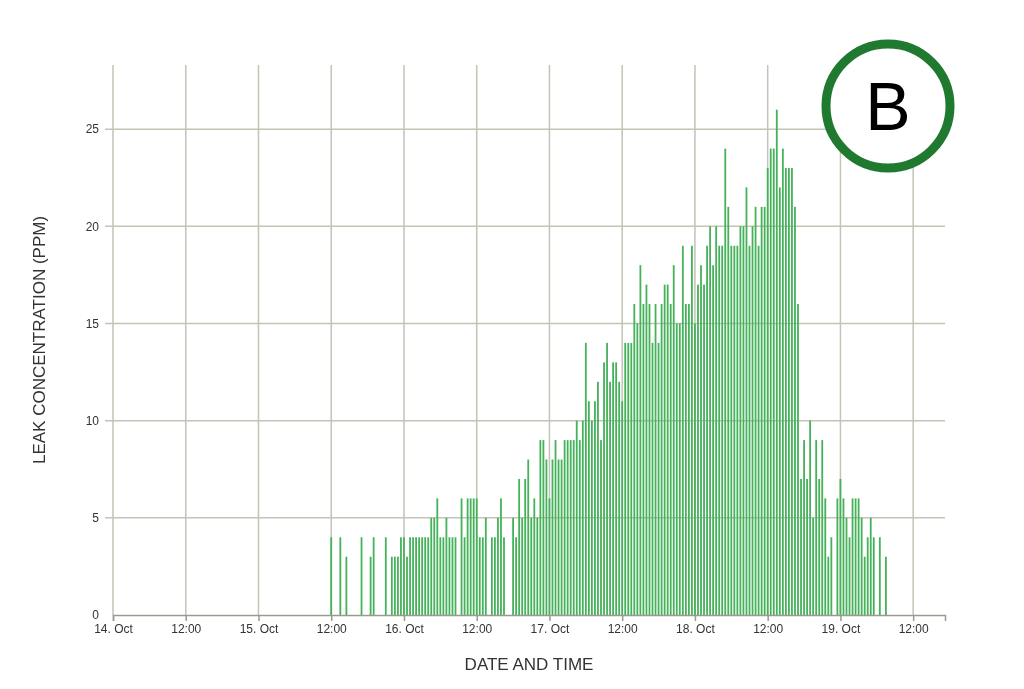 This screenshot has height=689, width=1024. I want to click on x-tick-label: 15. Oct, so click(259, 628).